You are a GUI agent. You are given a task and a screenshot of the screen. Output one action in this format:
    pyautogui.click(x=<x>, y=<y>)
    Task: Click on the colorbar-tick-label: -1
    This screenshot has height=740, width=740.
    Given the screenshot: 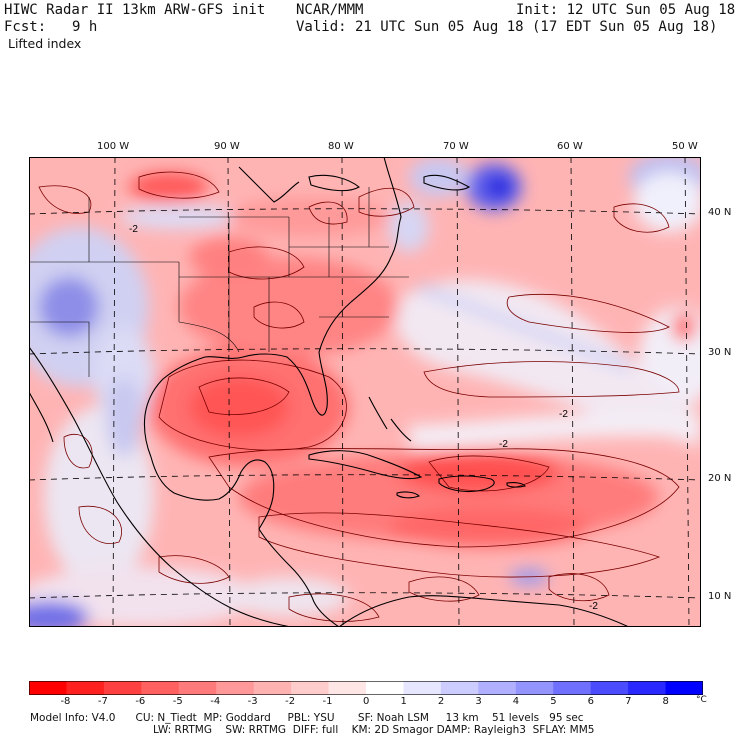 What is the action you would take?
    pyautogui.click(x=327, y=701)
    